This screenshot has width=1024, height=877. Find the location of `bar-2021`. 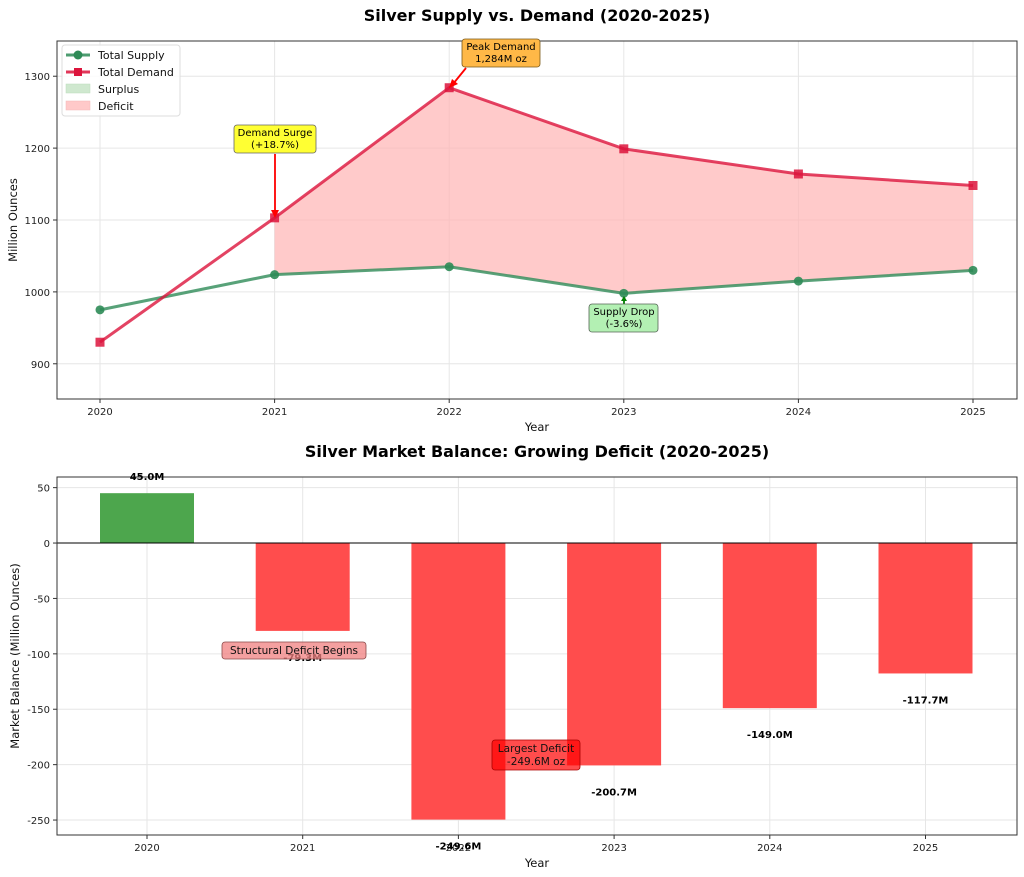

bar-2021 is located at coordinates (302, 587).